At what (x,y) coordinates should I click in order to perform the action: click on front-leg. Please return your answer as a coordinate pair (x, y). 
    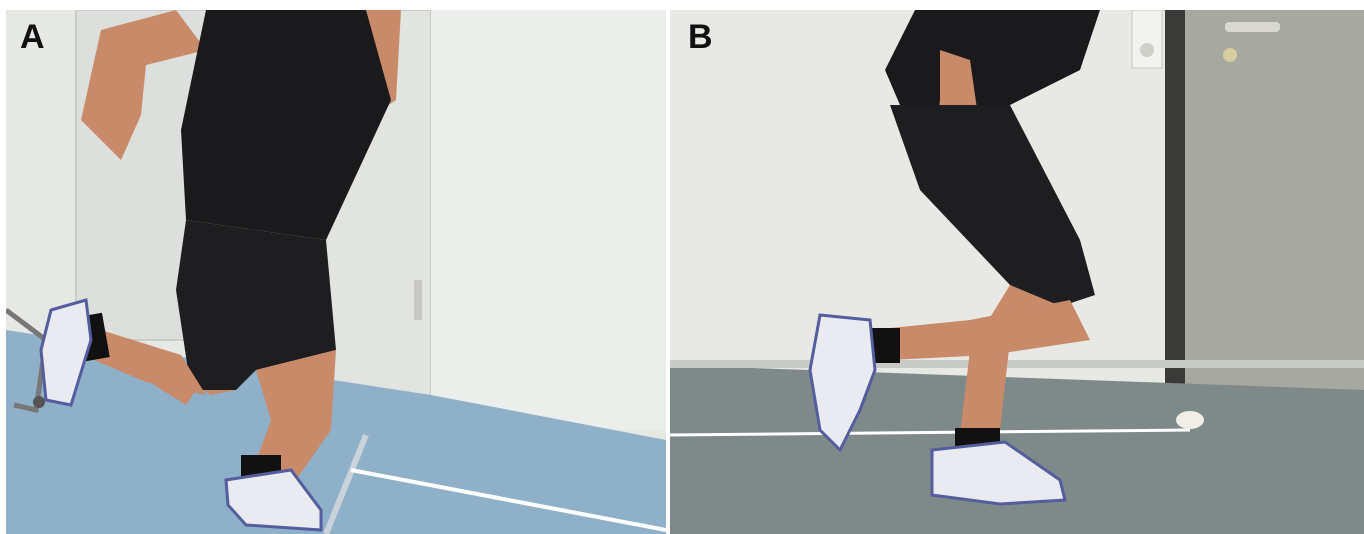
    Looking at the image, I should click on (293, 415).